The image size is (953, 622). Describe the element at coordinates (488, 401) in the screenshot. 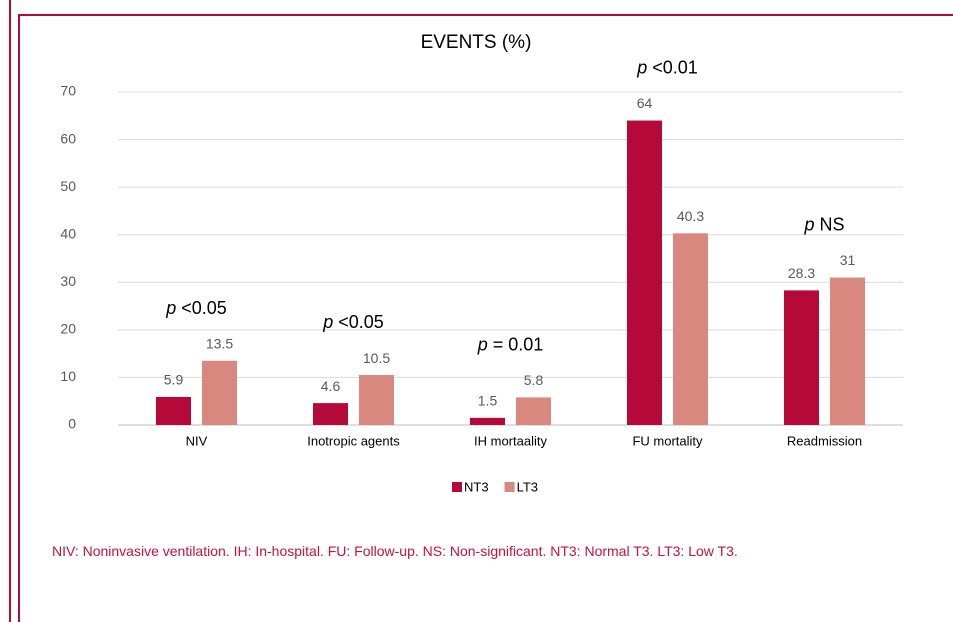

I see `value-label: 1.5` at that location.